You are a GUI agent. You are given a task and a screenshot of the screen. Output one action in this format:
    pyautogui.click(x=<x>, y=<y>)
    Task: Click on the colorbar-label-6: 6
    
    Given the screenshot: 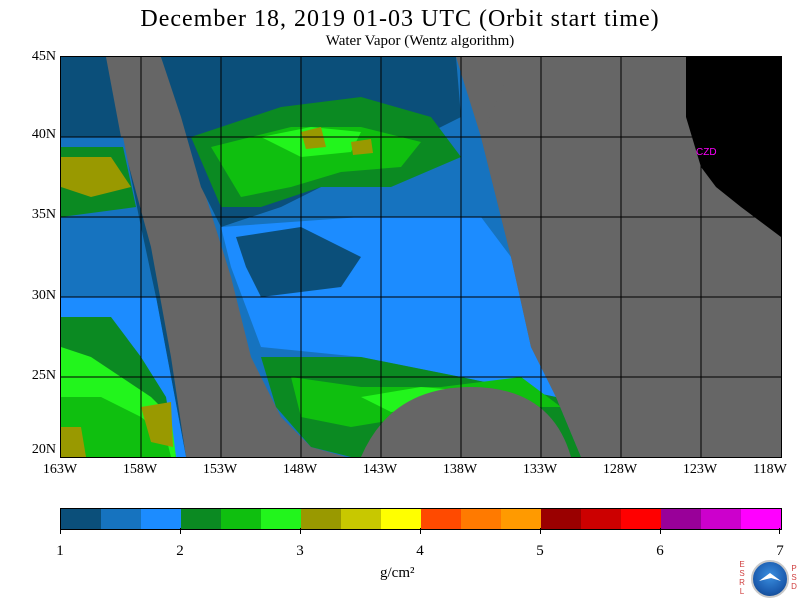 What is the action you would take?
    pyautogui.click(x=660, y=551)
    